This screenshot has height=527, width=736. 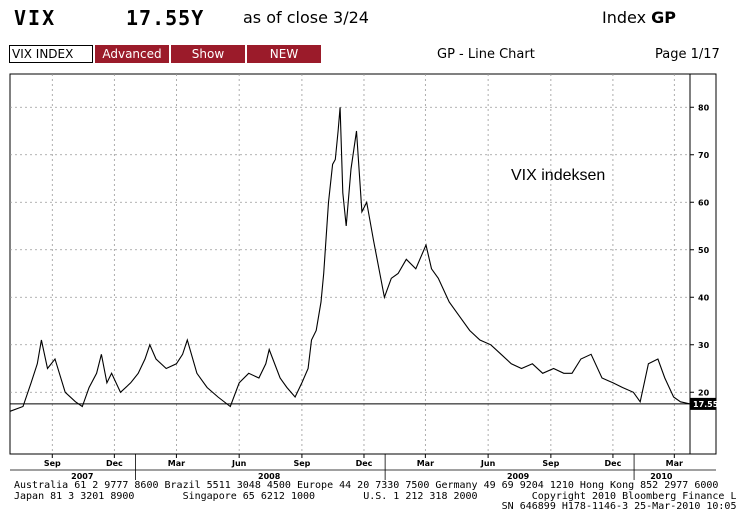 I want to click on x-year-label: 2008, so click(x=269, y=476).